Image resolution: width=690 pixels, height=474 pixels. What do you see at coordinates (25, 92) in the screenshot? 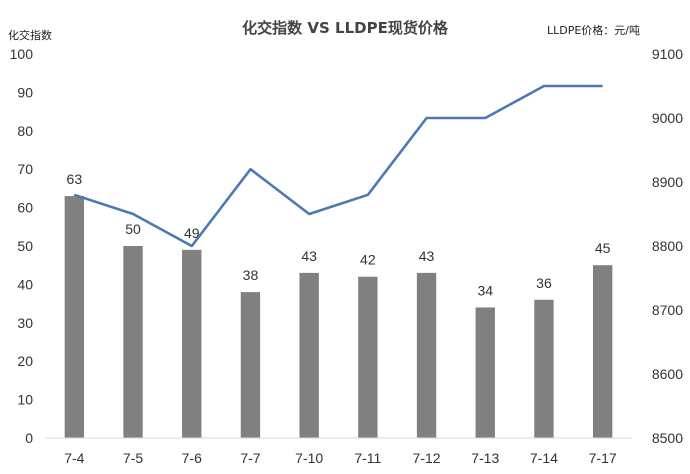
I see `y-left-tick-9: 90` at bounding box center [25, 92].